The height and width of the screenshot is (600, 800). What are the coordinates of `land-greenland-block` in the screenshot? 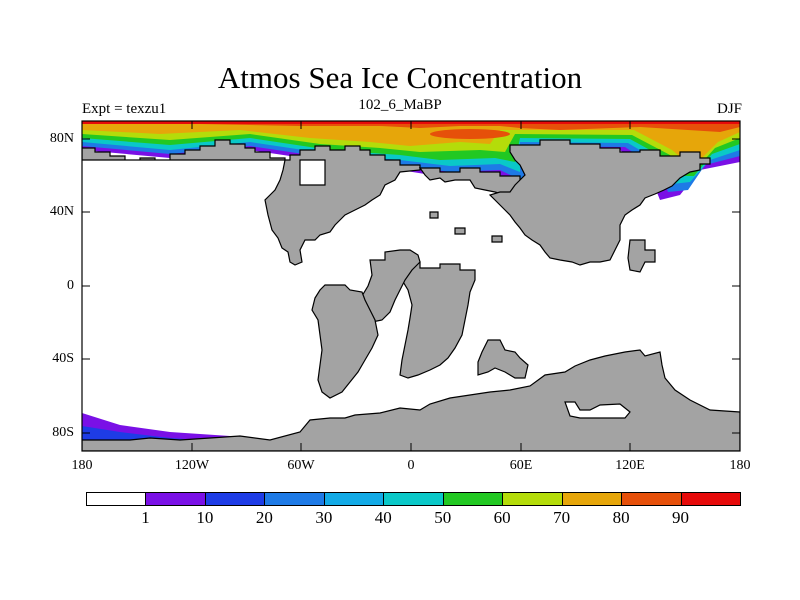 It's located at (312, 172).